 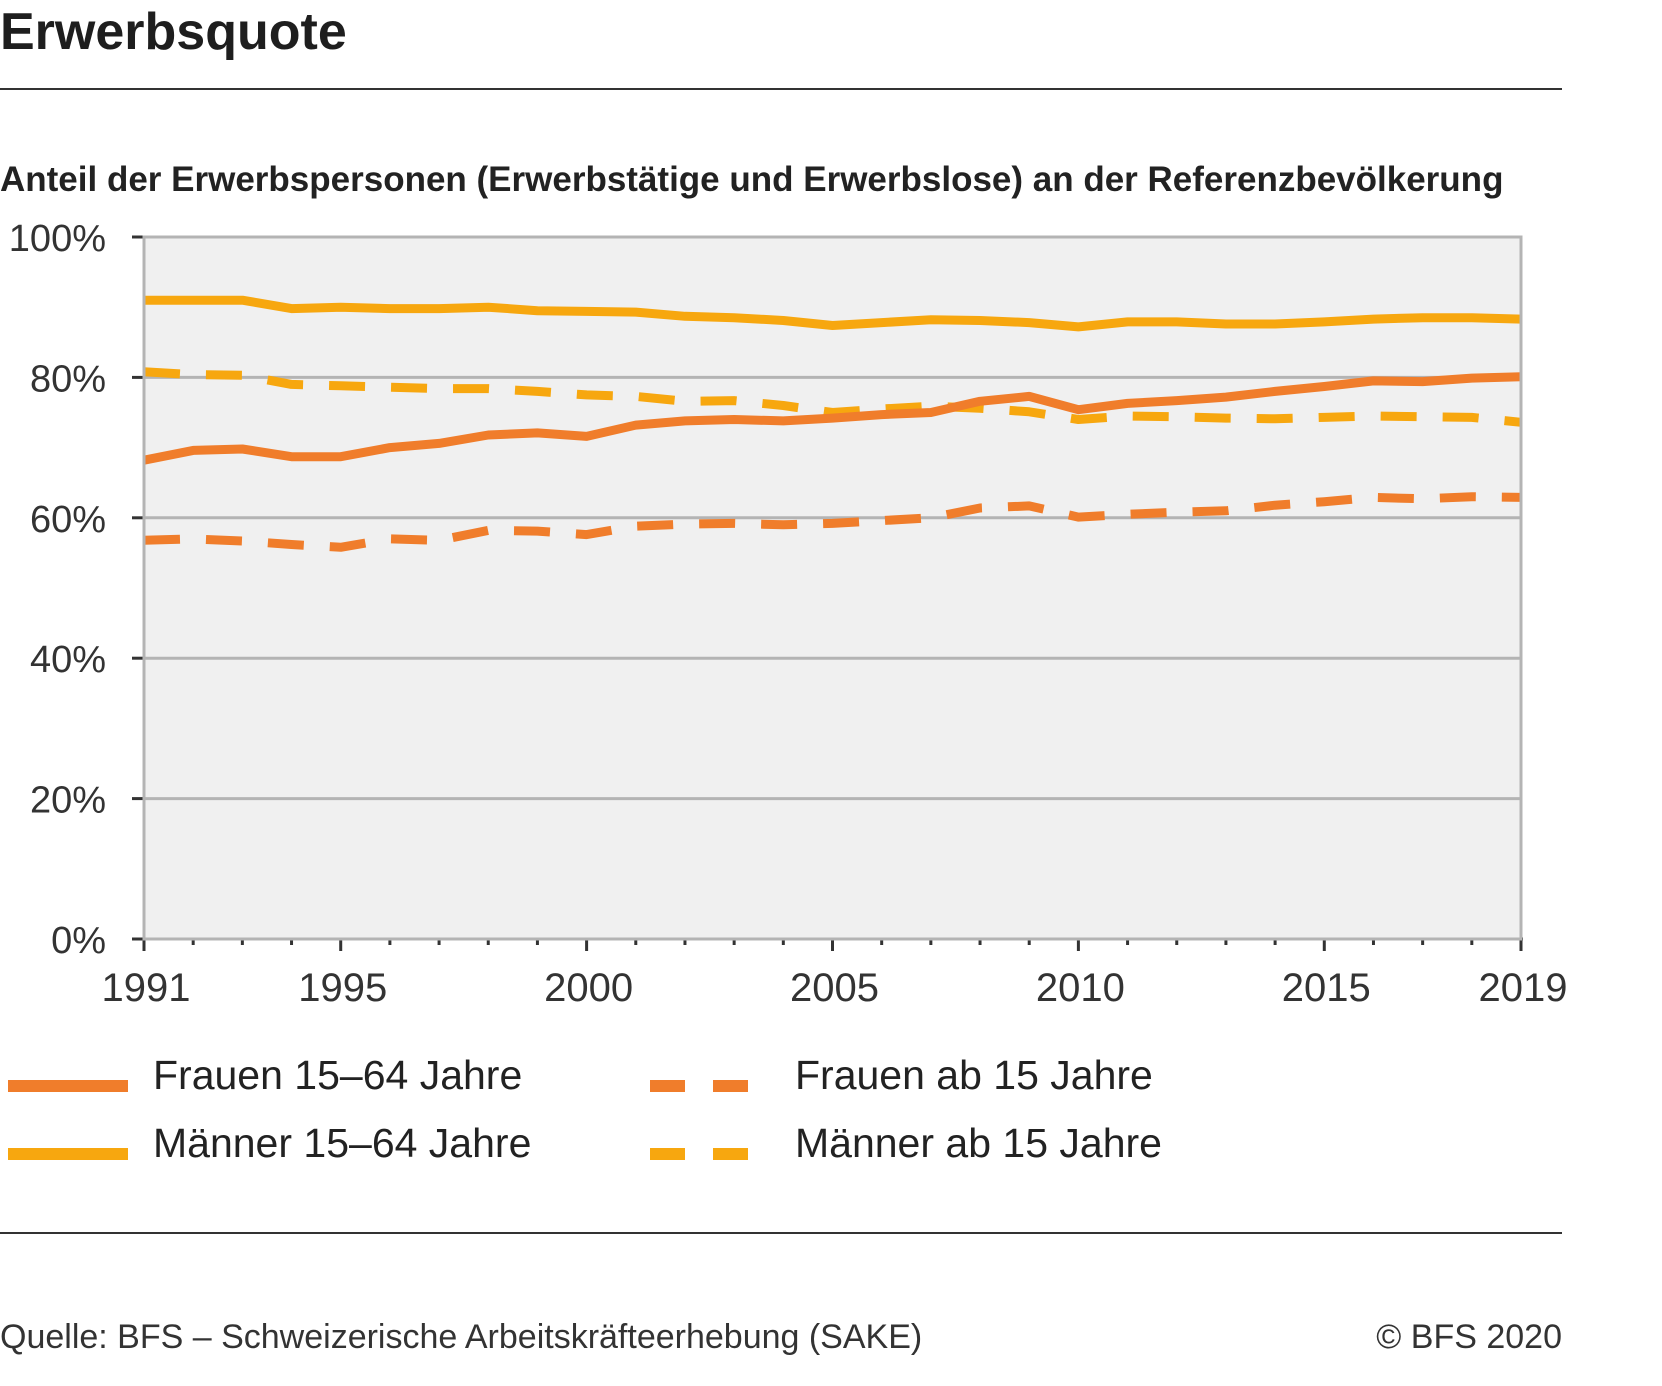 What do you see at coordinates (833, 313) in the screenshot?
I see `series-line-männer-15-64-jahre` at bounding box center [833, 313].